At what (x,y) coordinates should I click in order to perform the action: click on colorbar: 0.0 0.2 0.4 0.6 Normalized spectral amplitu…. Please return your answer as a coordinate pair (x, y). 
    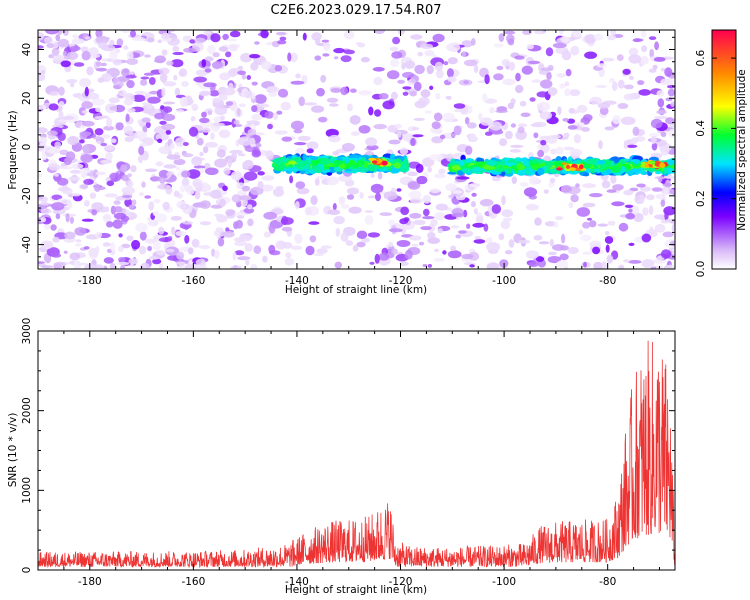
    Looking at the image, I should click on (721, 153).